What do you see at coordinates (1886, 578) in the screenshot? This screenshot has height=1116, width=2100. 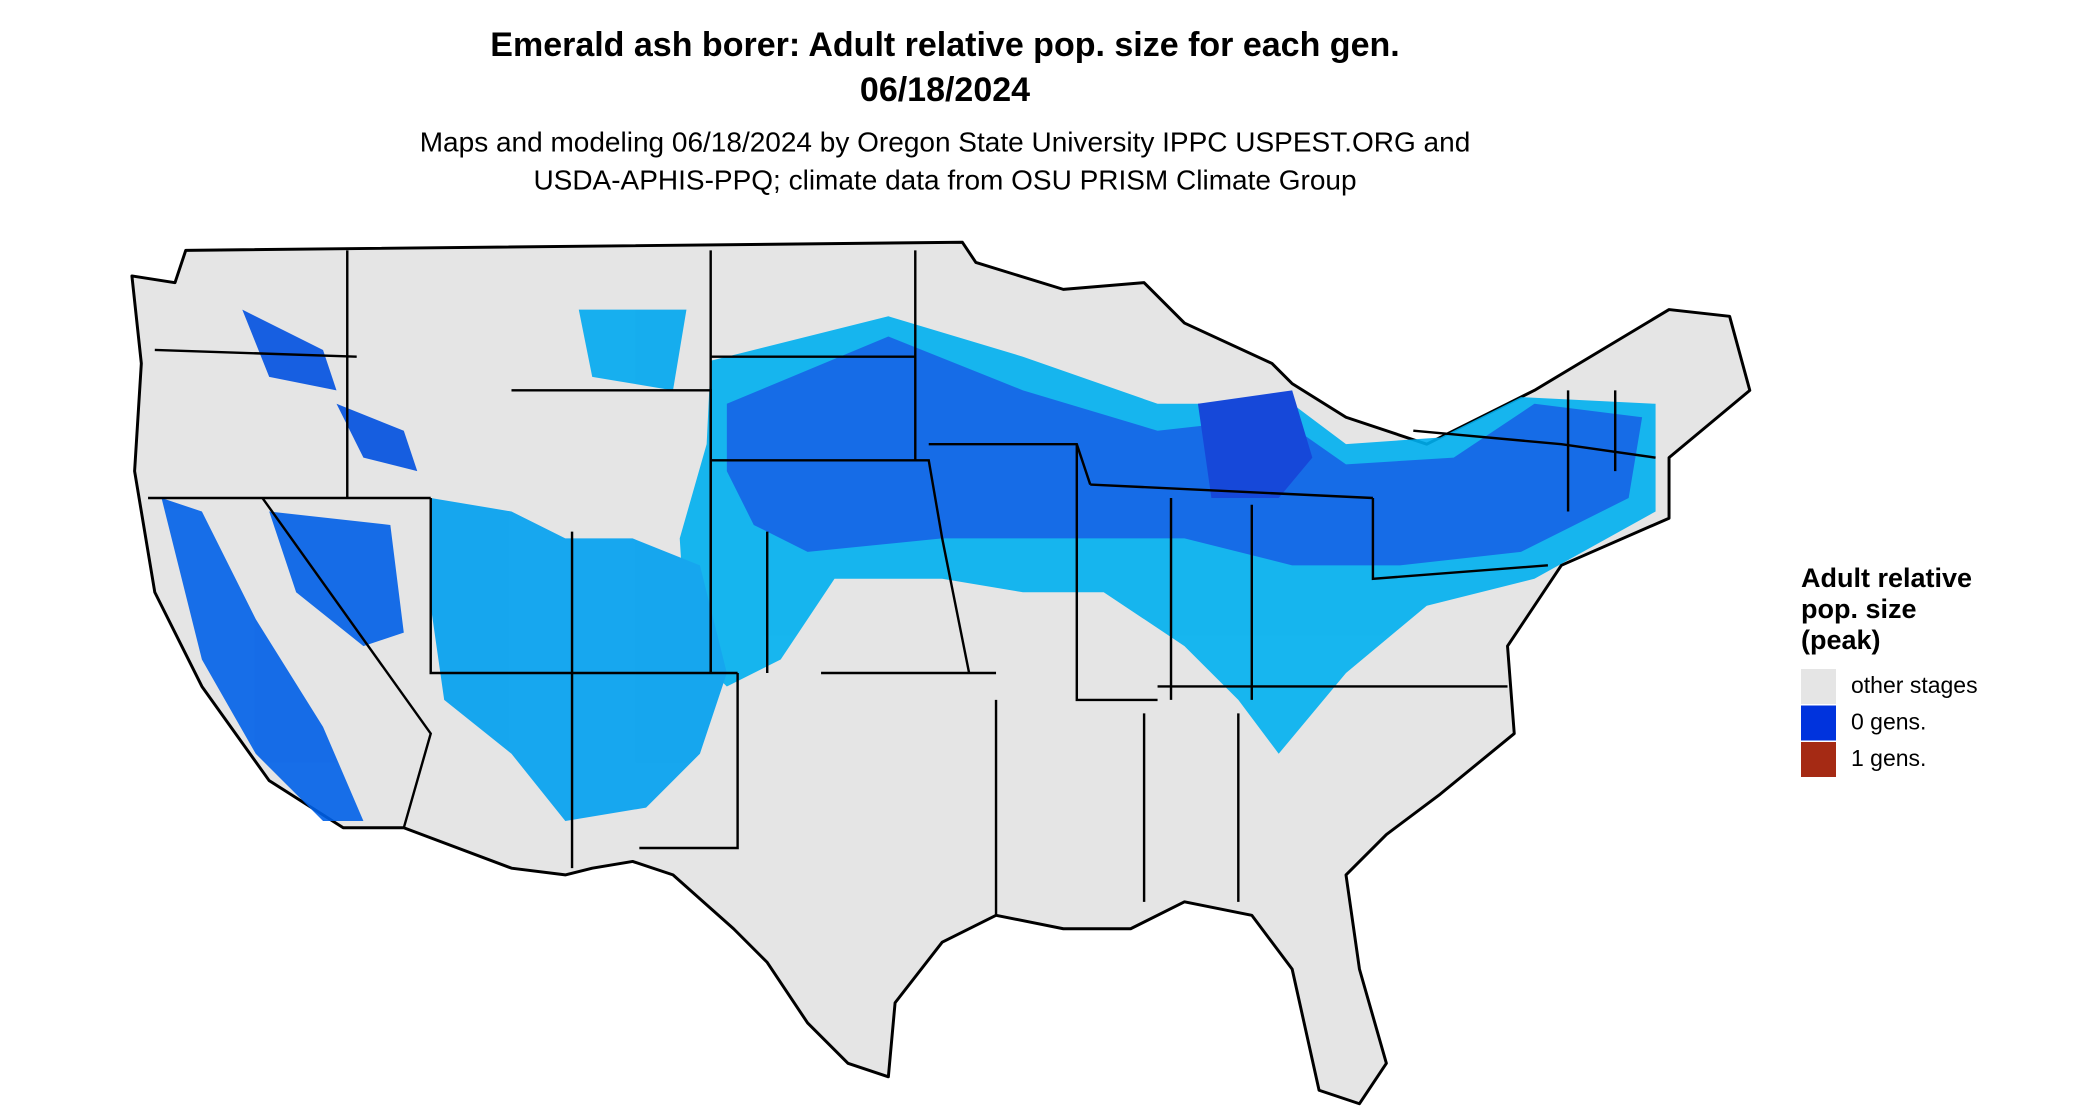 I see `legend-title: Adult relative` at bounding box center [1886, 578].